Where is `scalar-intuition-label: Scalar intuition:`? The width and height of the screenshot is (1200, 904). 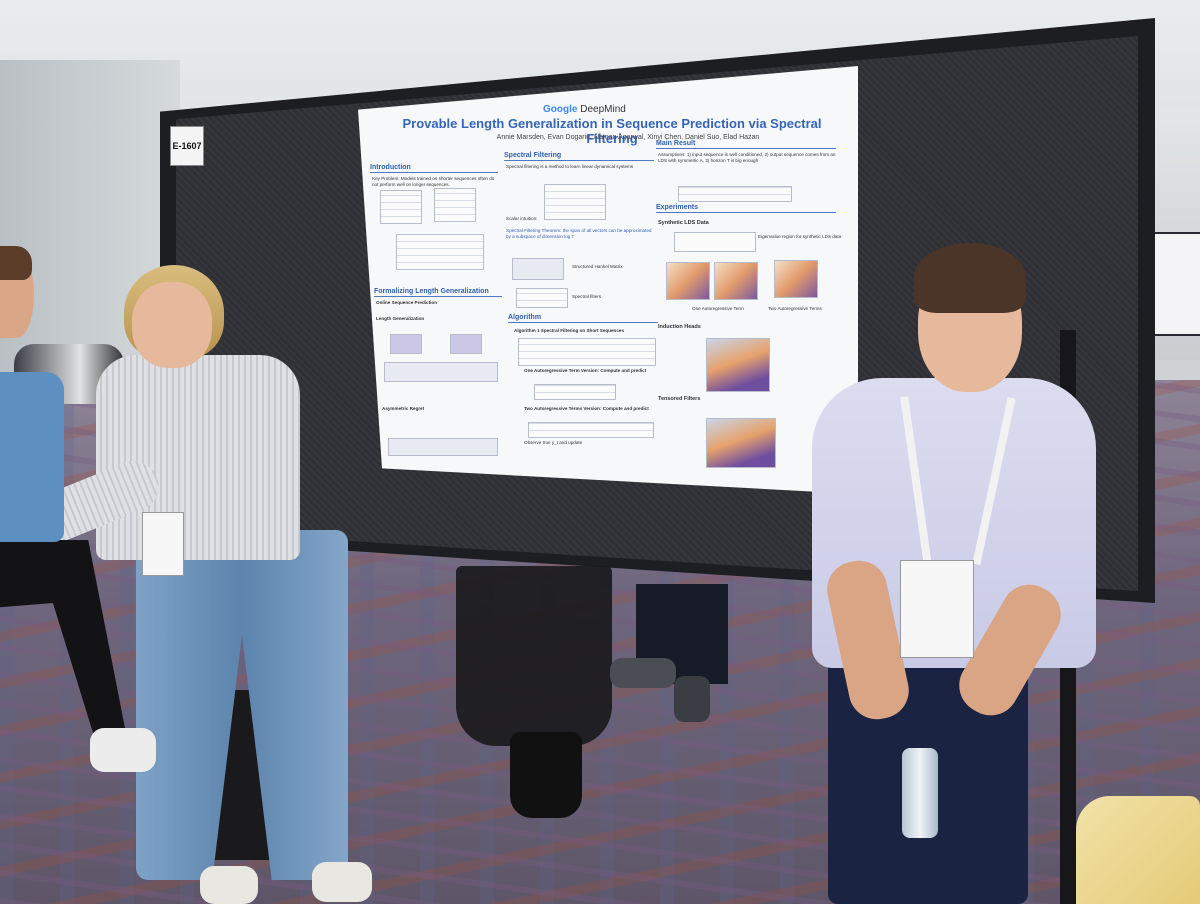 scalar-intuition-label: Scalar intuition: is located at coordinates (522, 218).